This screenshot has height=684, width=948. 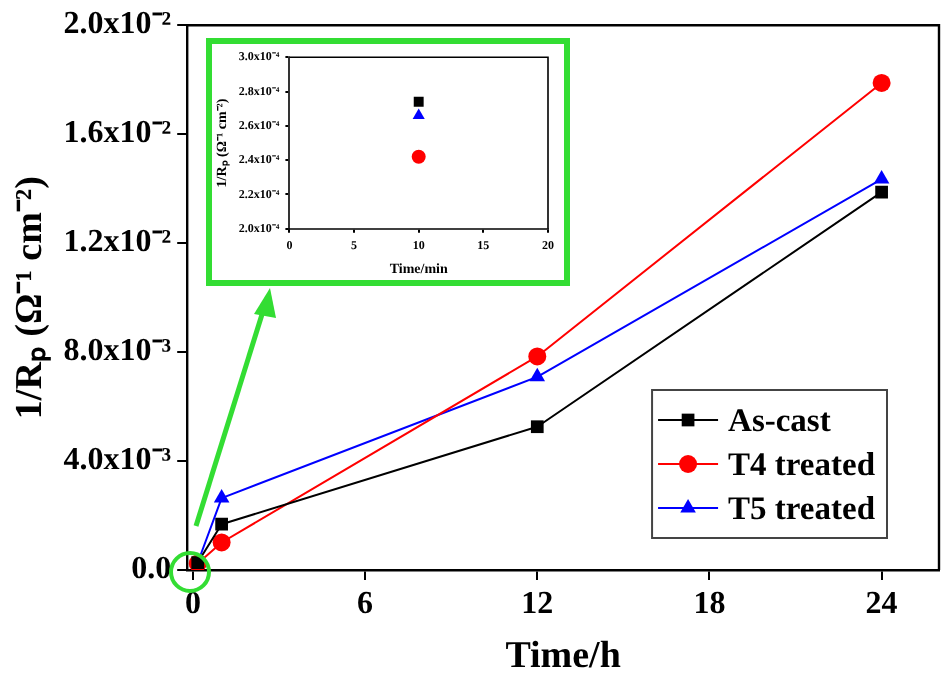 What do you see at coordinates (117, 351) in the screenshot?
I see `y-tick-label: 8.0x10⁻³` at bounding box center [117, 351].